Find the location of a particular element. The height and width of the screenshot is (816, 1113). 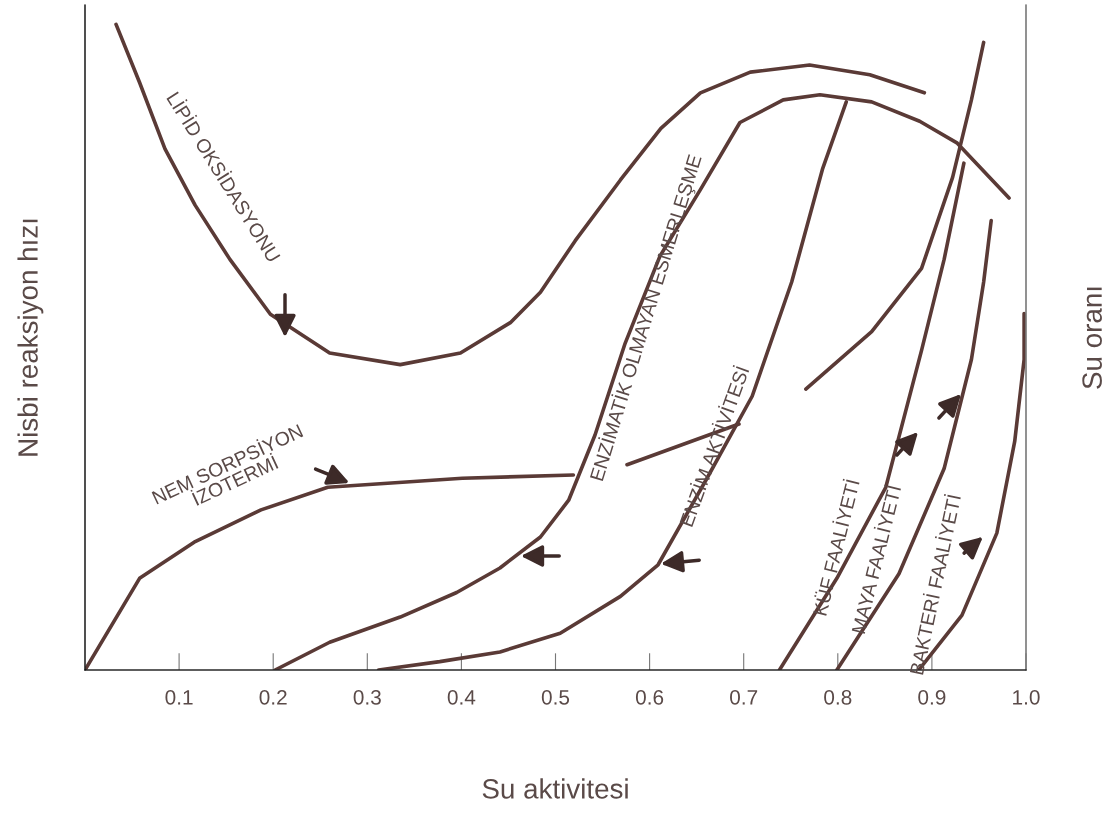

y2-axis-title: Su oranı is located at coordinates (1092, 338).